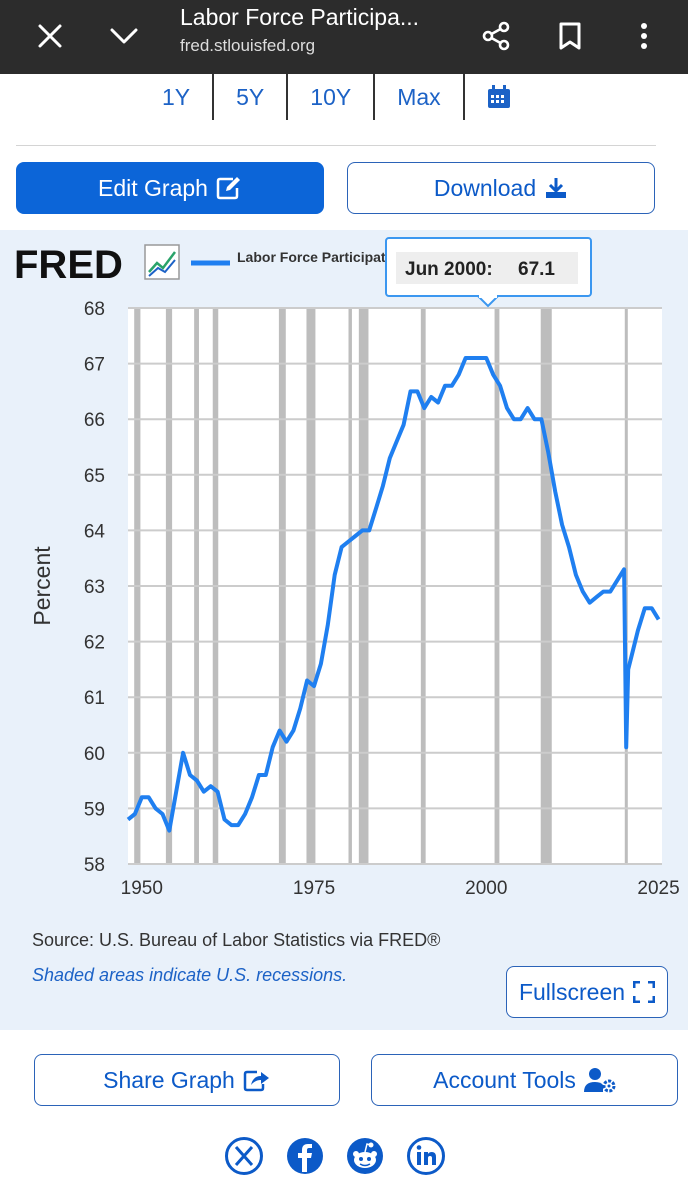  Describe the element at coordinates (94, 698) in the screenshot. I see `y-tick-label: 61` at that location.